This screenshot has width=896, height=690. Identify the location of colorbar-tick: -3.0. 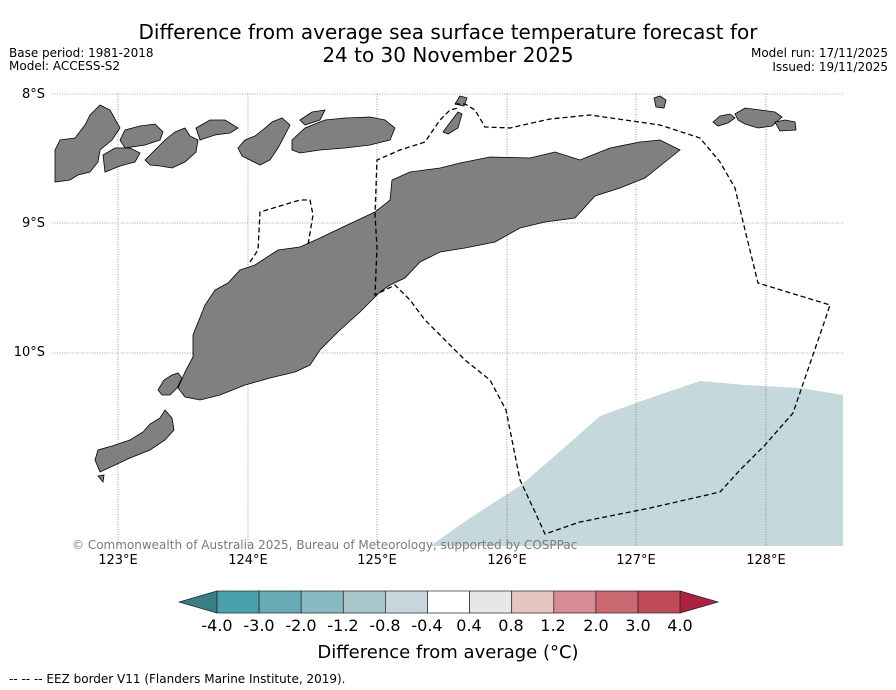
(259, 625).